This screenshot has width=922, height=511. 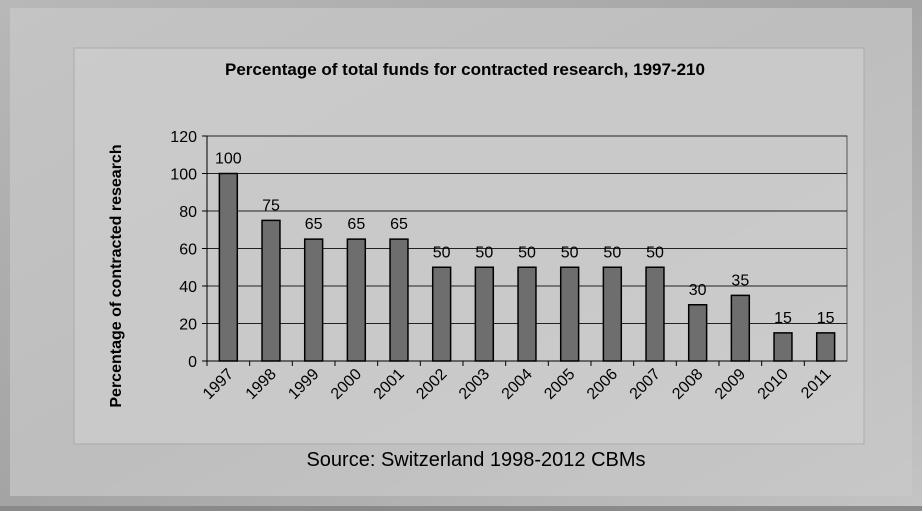 What do you see at coordinates (188, 250) in the screenshot?
I see `y-tick-label: 60` at bounding box center [188, 250].